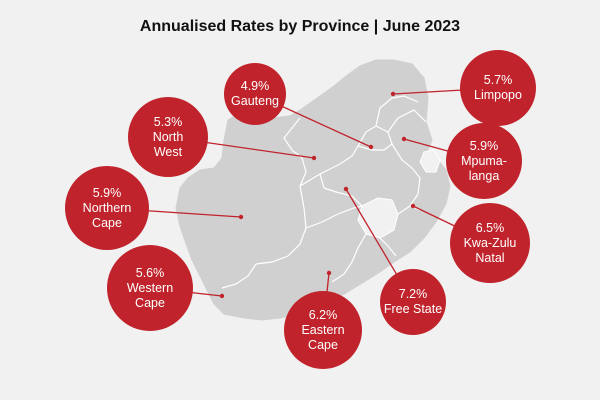 The height and width of the screenshot is (400, 600). I want to click on province-name-label: Western Cape, so click(150, 295).